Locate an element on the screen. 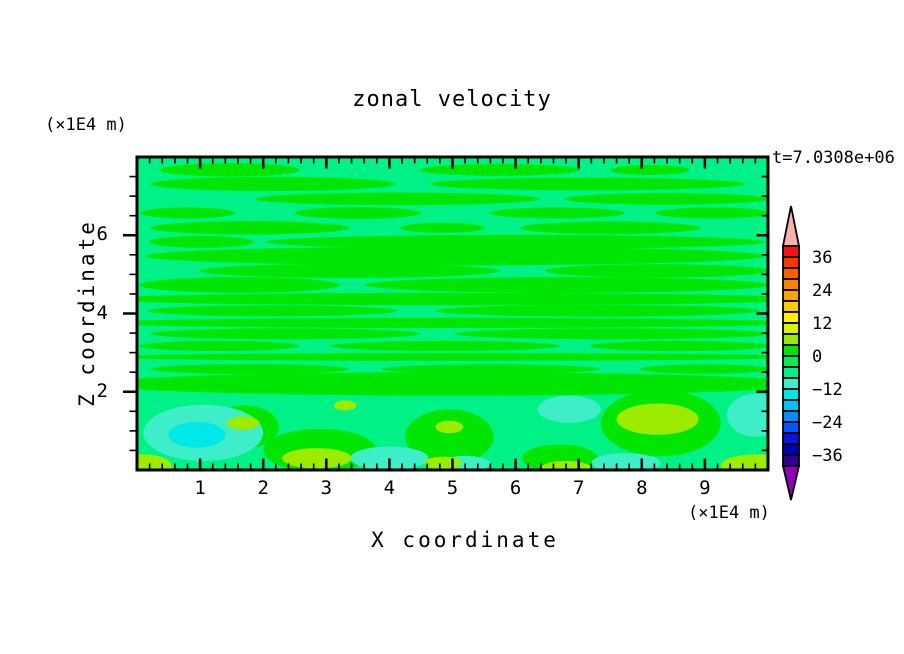  x-tick-label: 4 is located at coordinates (389, 488).